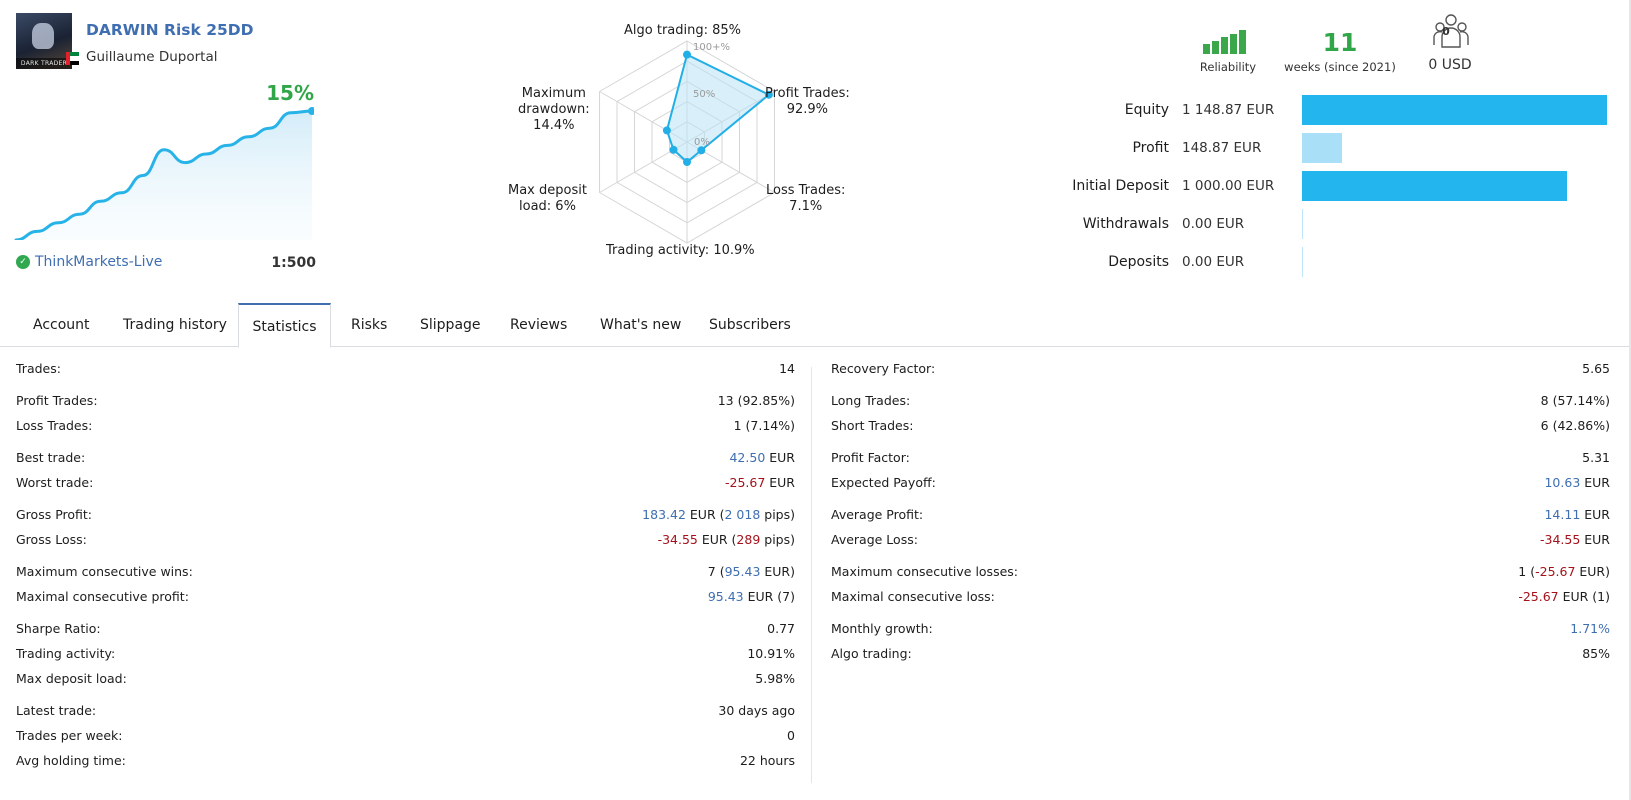 The height and width of the screenshot is (800, 1631). Describe the element at coordinates (762, 458) in the screenshot. I see `stat-value: 42.50 EUR` at that location.